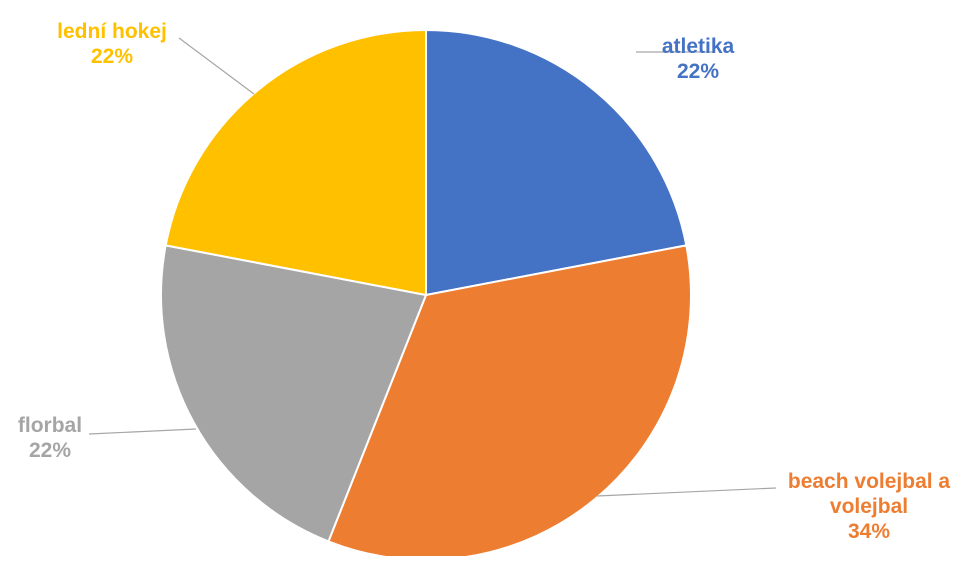 The width and height of the screenshot is (966, 561). I want to click on leader-line-beach-volejbal-a-volejbal, so click(686, 492).